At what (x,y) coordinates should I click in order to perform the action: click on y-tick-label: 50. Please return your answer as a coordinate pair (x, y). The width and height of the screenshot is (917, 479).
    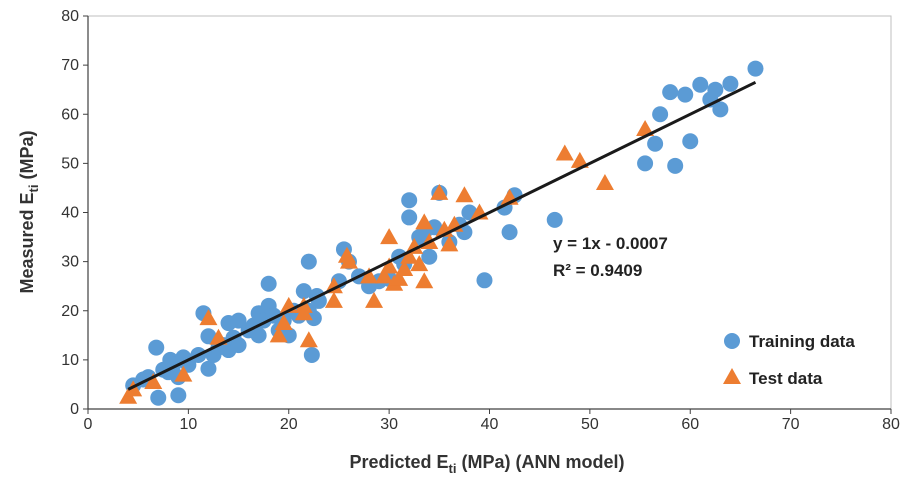
    Looking at the image, I should click on (70, 163).